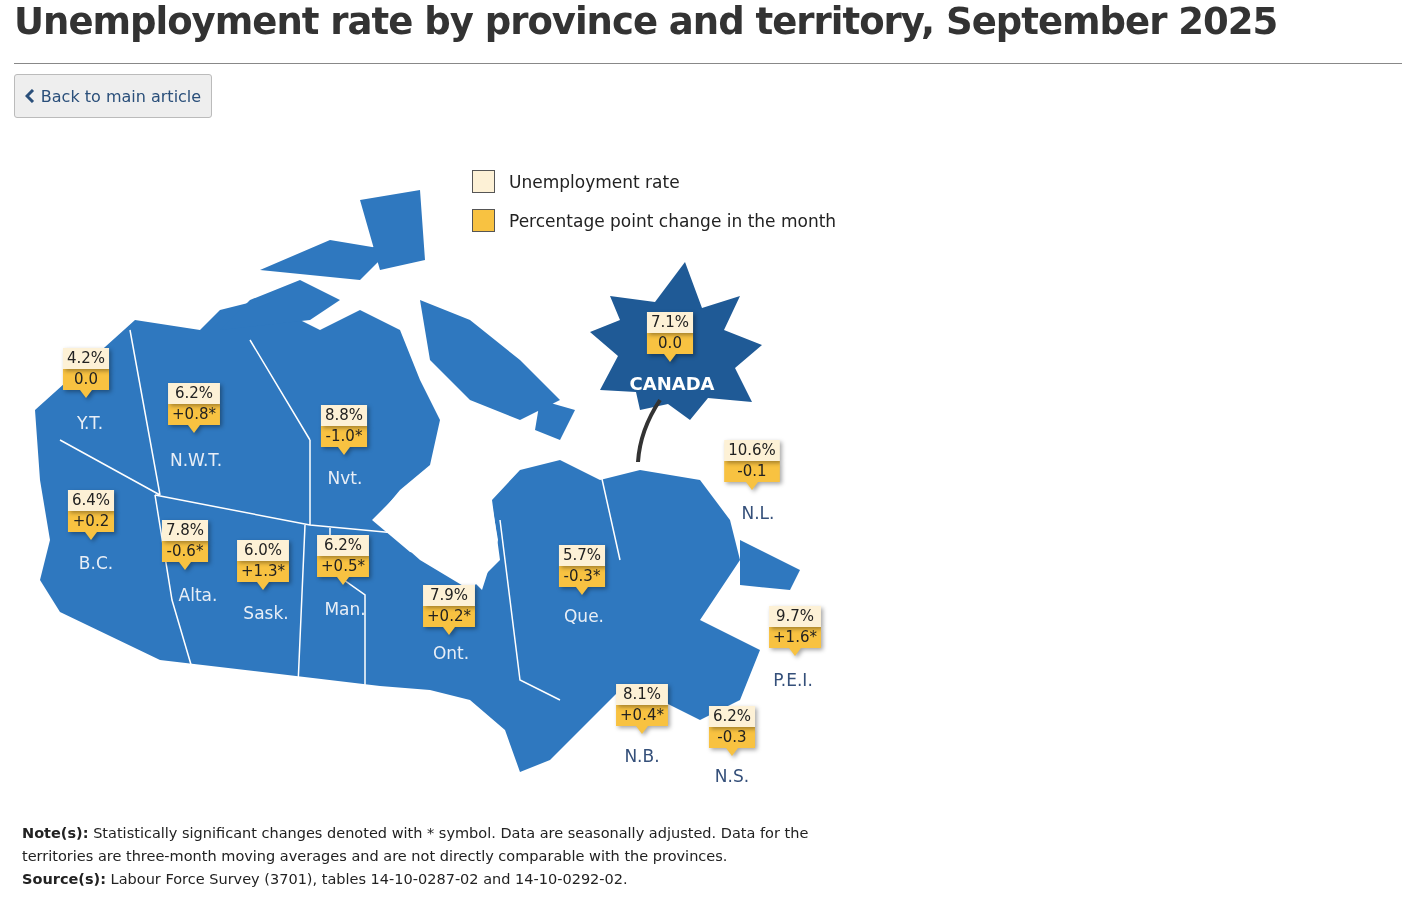 This screenshot has height=900, width=1402. I want to click on data-label: 7.9%, so click(449, 595).